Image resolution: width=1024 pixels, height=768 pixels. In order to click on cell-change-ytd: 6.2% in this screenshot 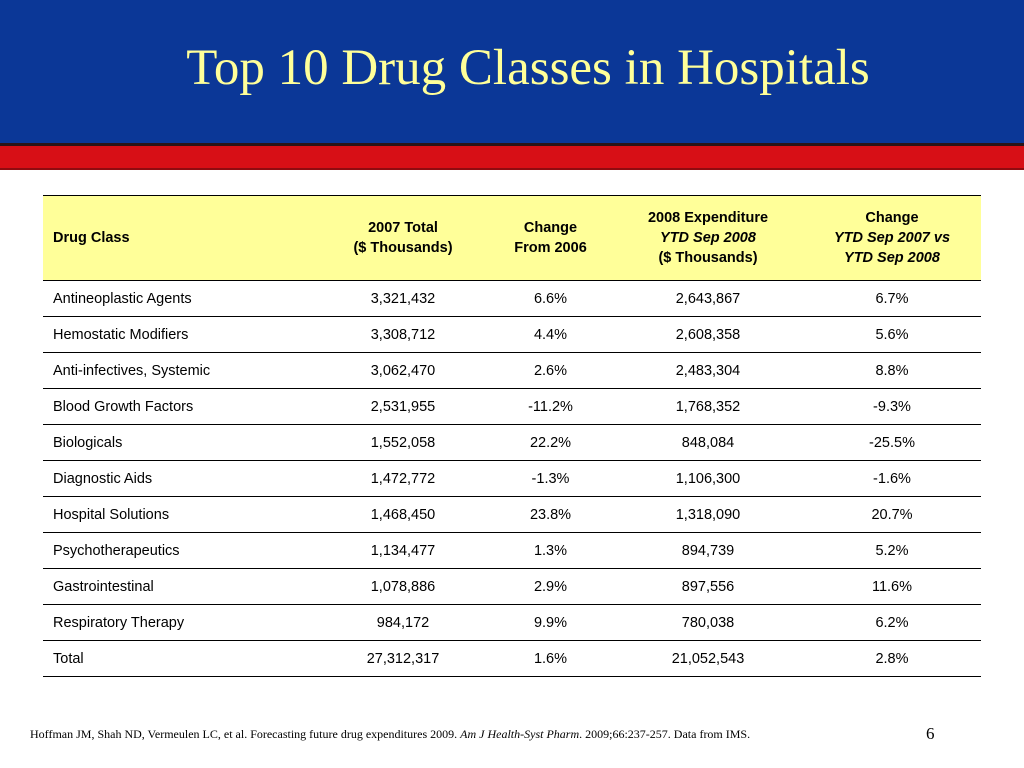, I will do `click(892, 622)`.